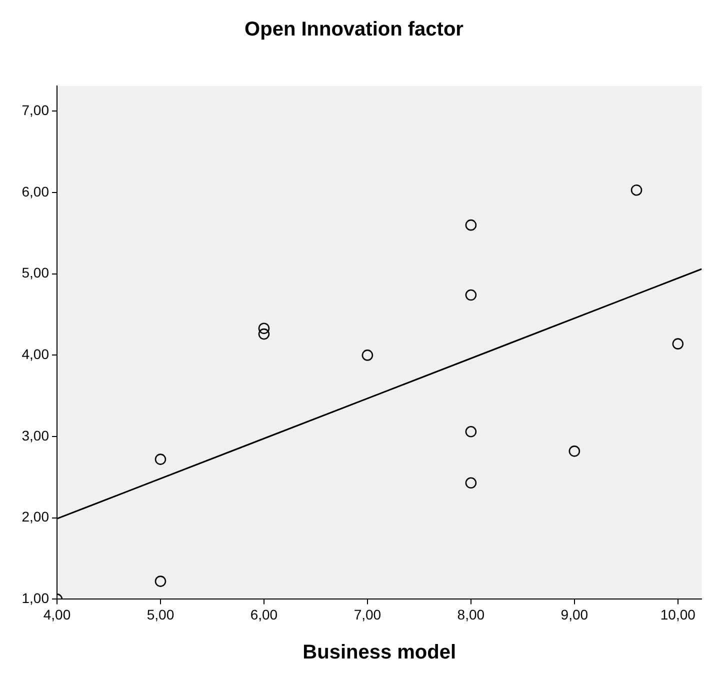 The width and height of the screenshot is (708, 679). What do you see at coordinates (36, 435) in the screenshot?
I see `y-tick-label: 3,00` at bounding box center [36, 435].